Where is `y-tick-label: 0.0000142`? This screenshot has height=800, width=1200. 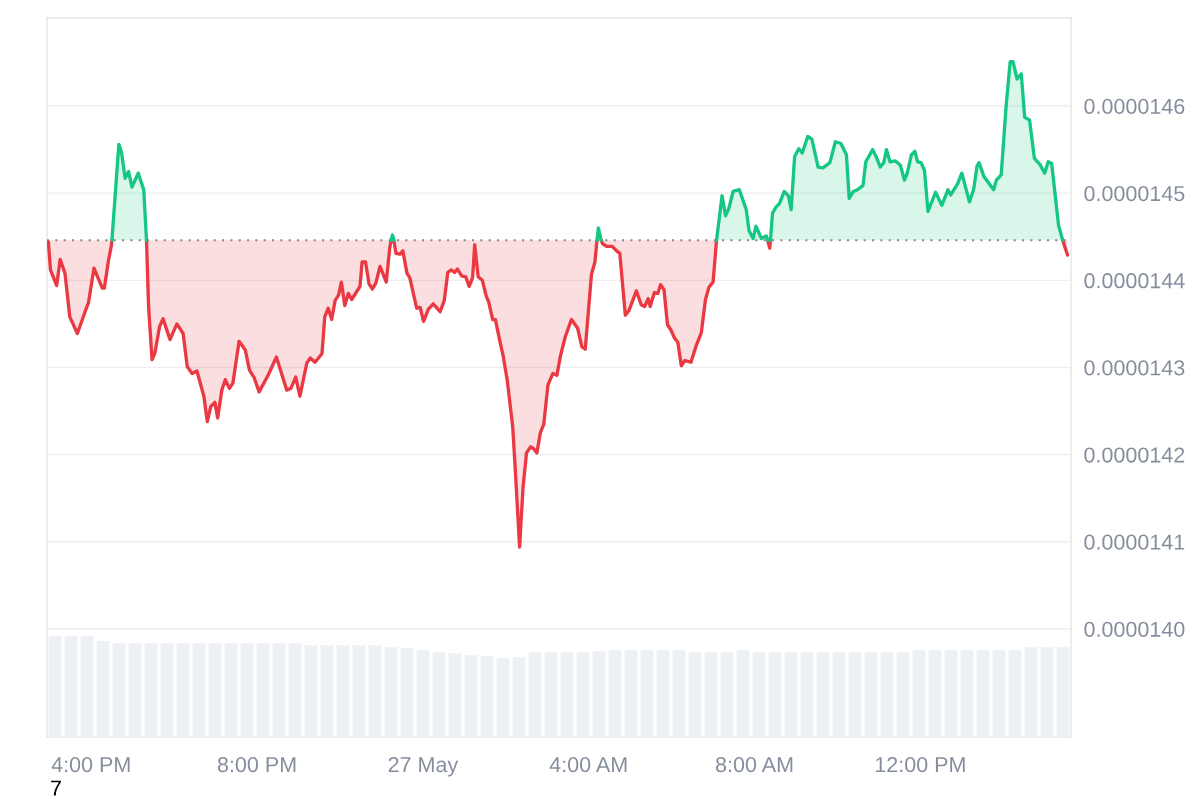
y-tick-label: 0.0000142 is located at coordinates (1134, 455).